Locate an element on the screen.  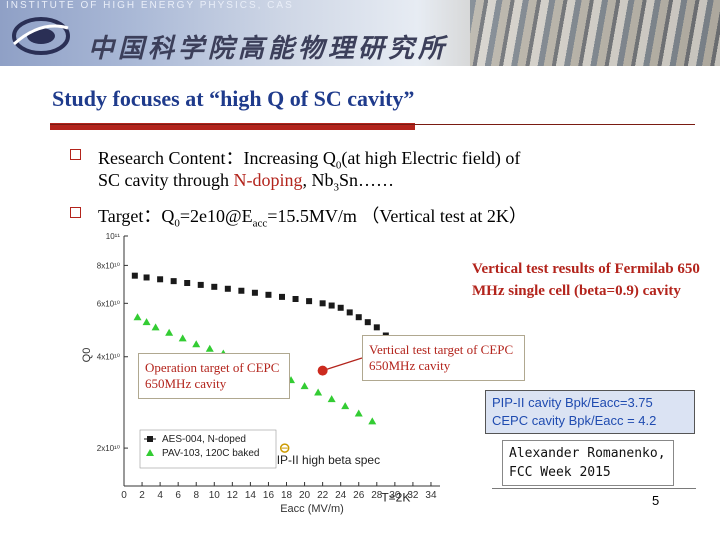
ihep-logo-icon is located at coordinates (41, 36).